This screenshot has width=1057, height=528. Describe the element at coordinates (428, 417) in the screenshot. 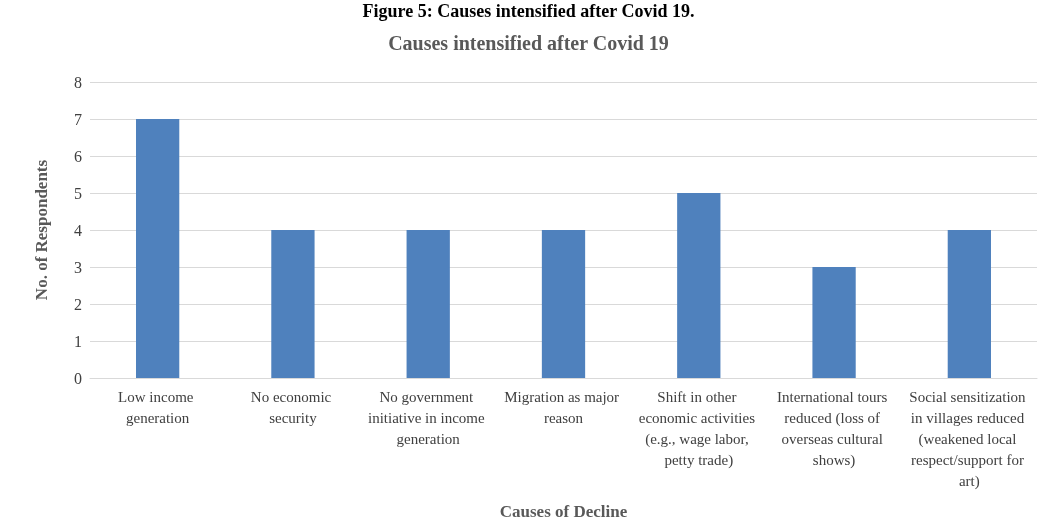

I see `x-tick-label: No government initiative in income generation` at that location.